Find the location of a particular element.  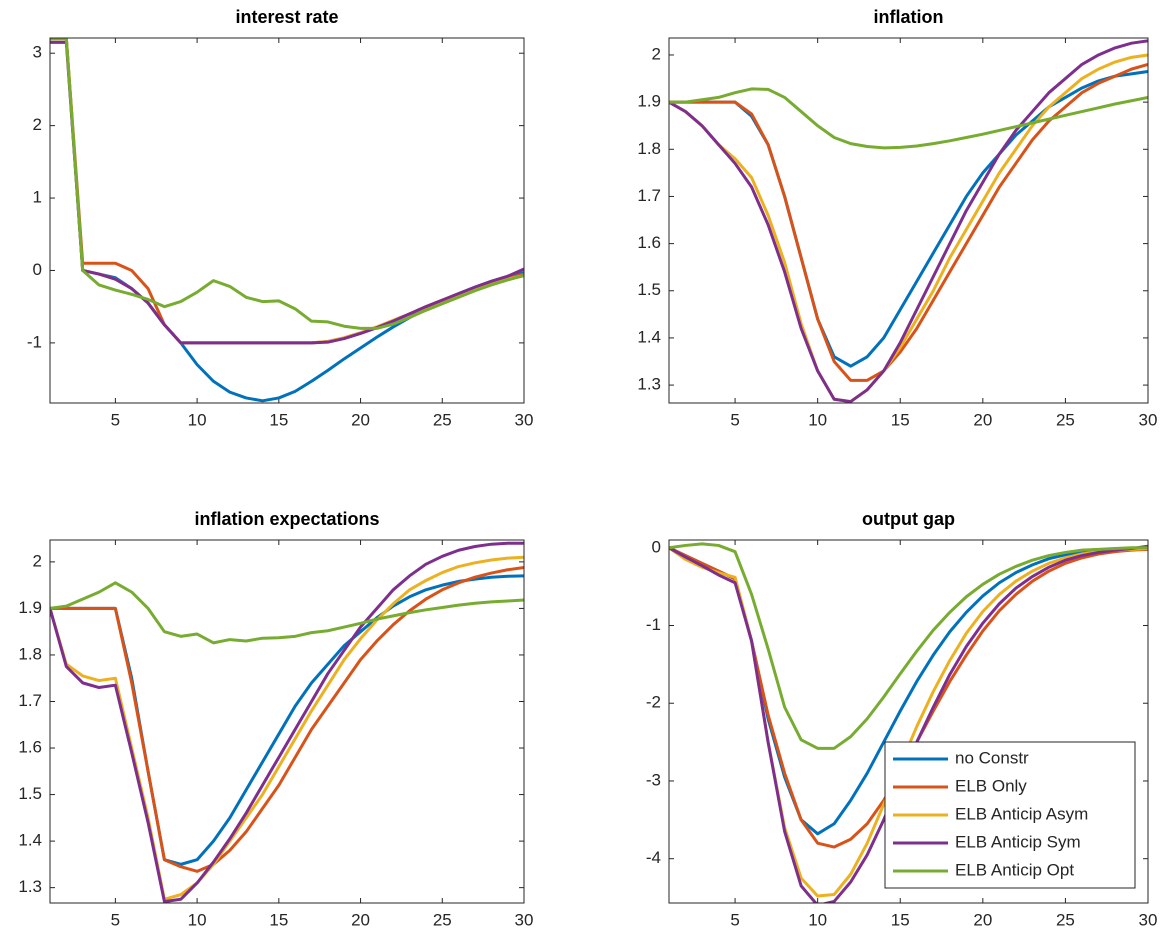

legend-label: ELB Only is located at coordinates (991, 785).